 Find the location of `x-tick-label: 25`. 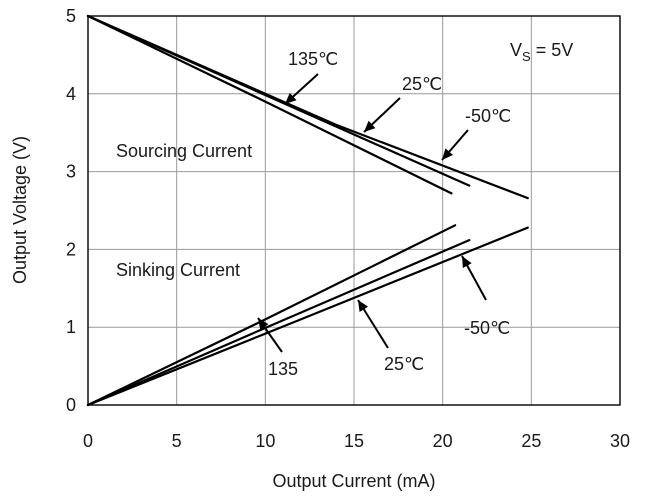

x-tick-label: 25 is located at coordinates (531, 441).